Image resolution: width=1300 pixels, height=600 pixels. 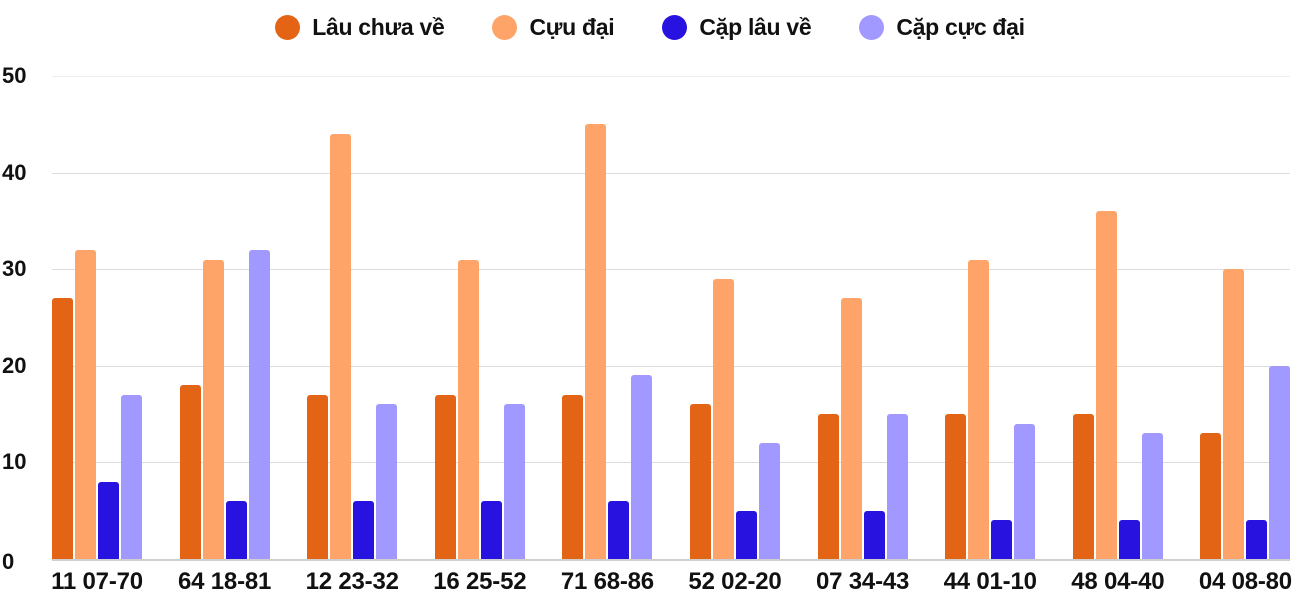 I want to click on chart-legend: Lâu chưa về Cựu đại Cặp lâu về Cặp cực đại, so click(x=650, y=27).